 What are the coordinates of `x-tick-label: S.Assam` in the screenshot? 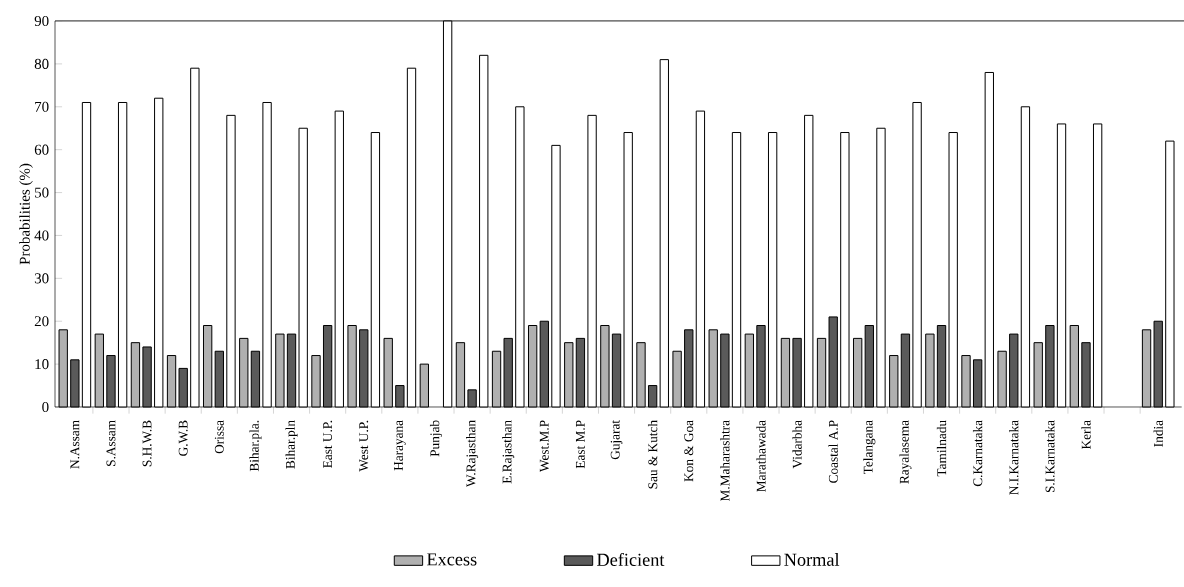 It's located at (111, 443).